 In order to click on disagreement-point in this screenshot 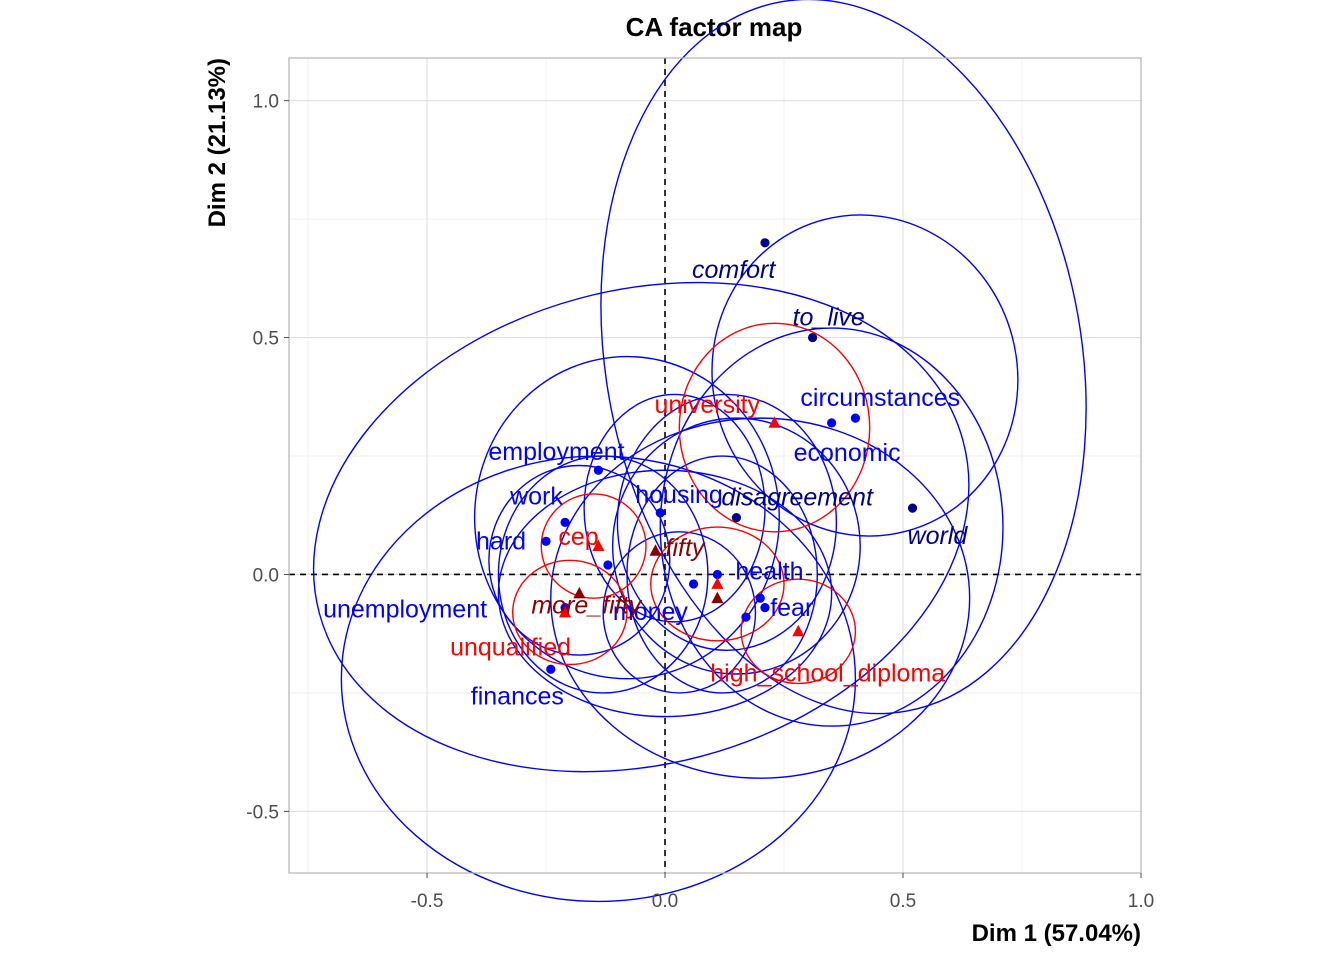, I will do `click(736, 518)`.